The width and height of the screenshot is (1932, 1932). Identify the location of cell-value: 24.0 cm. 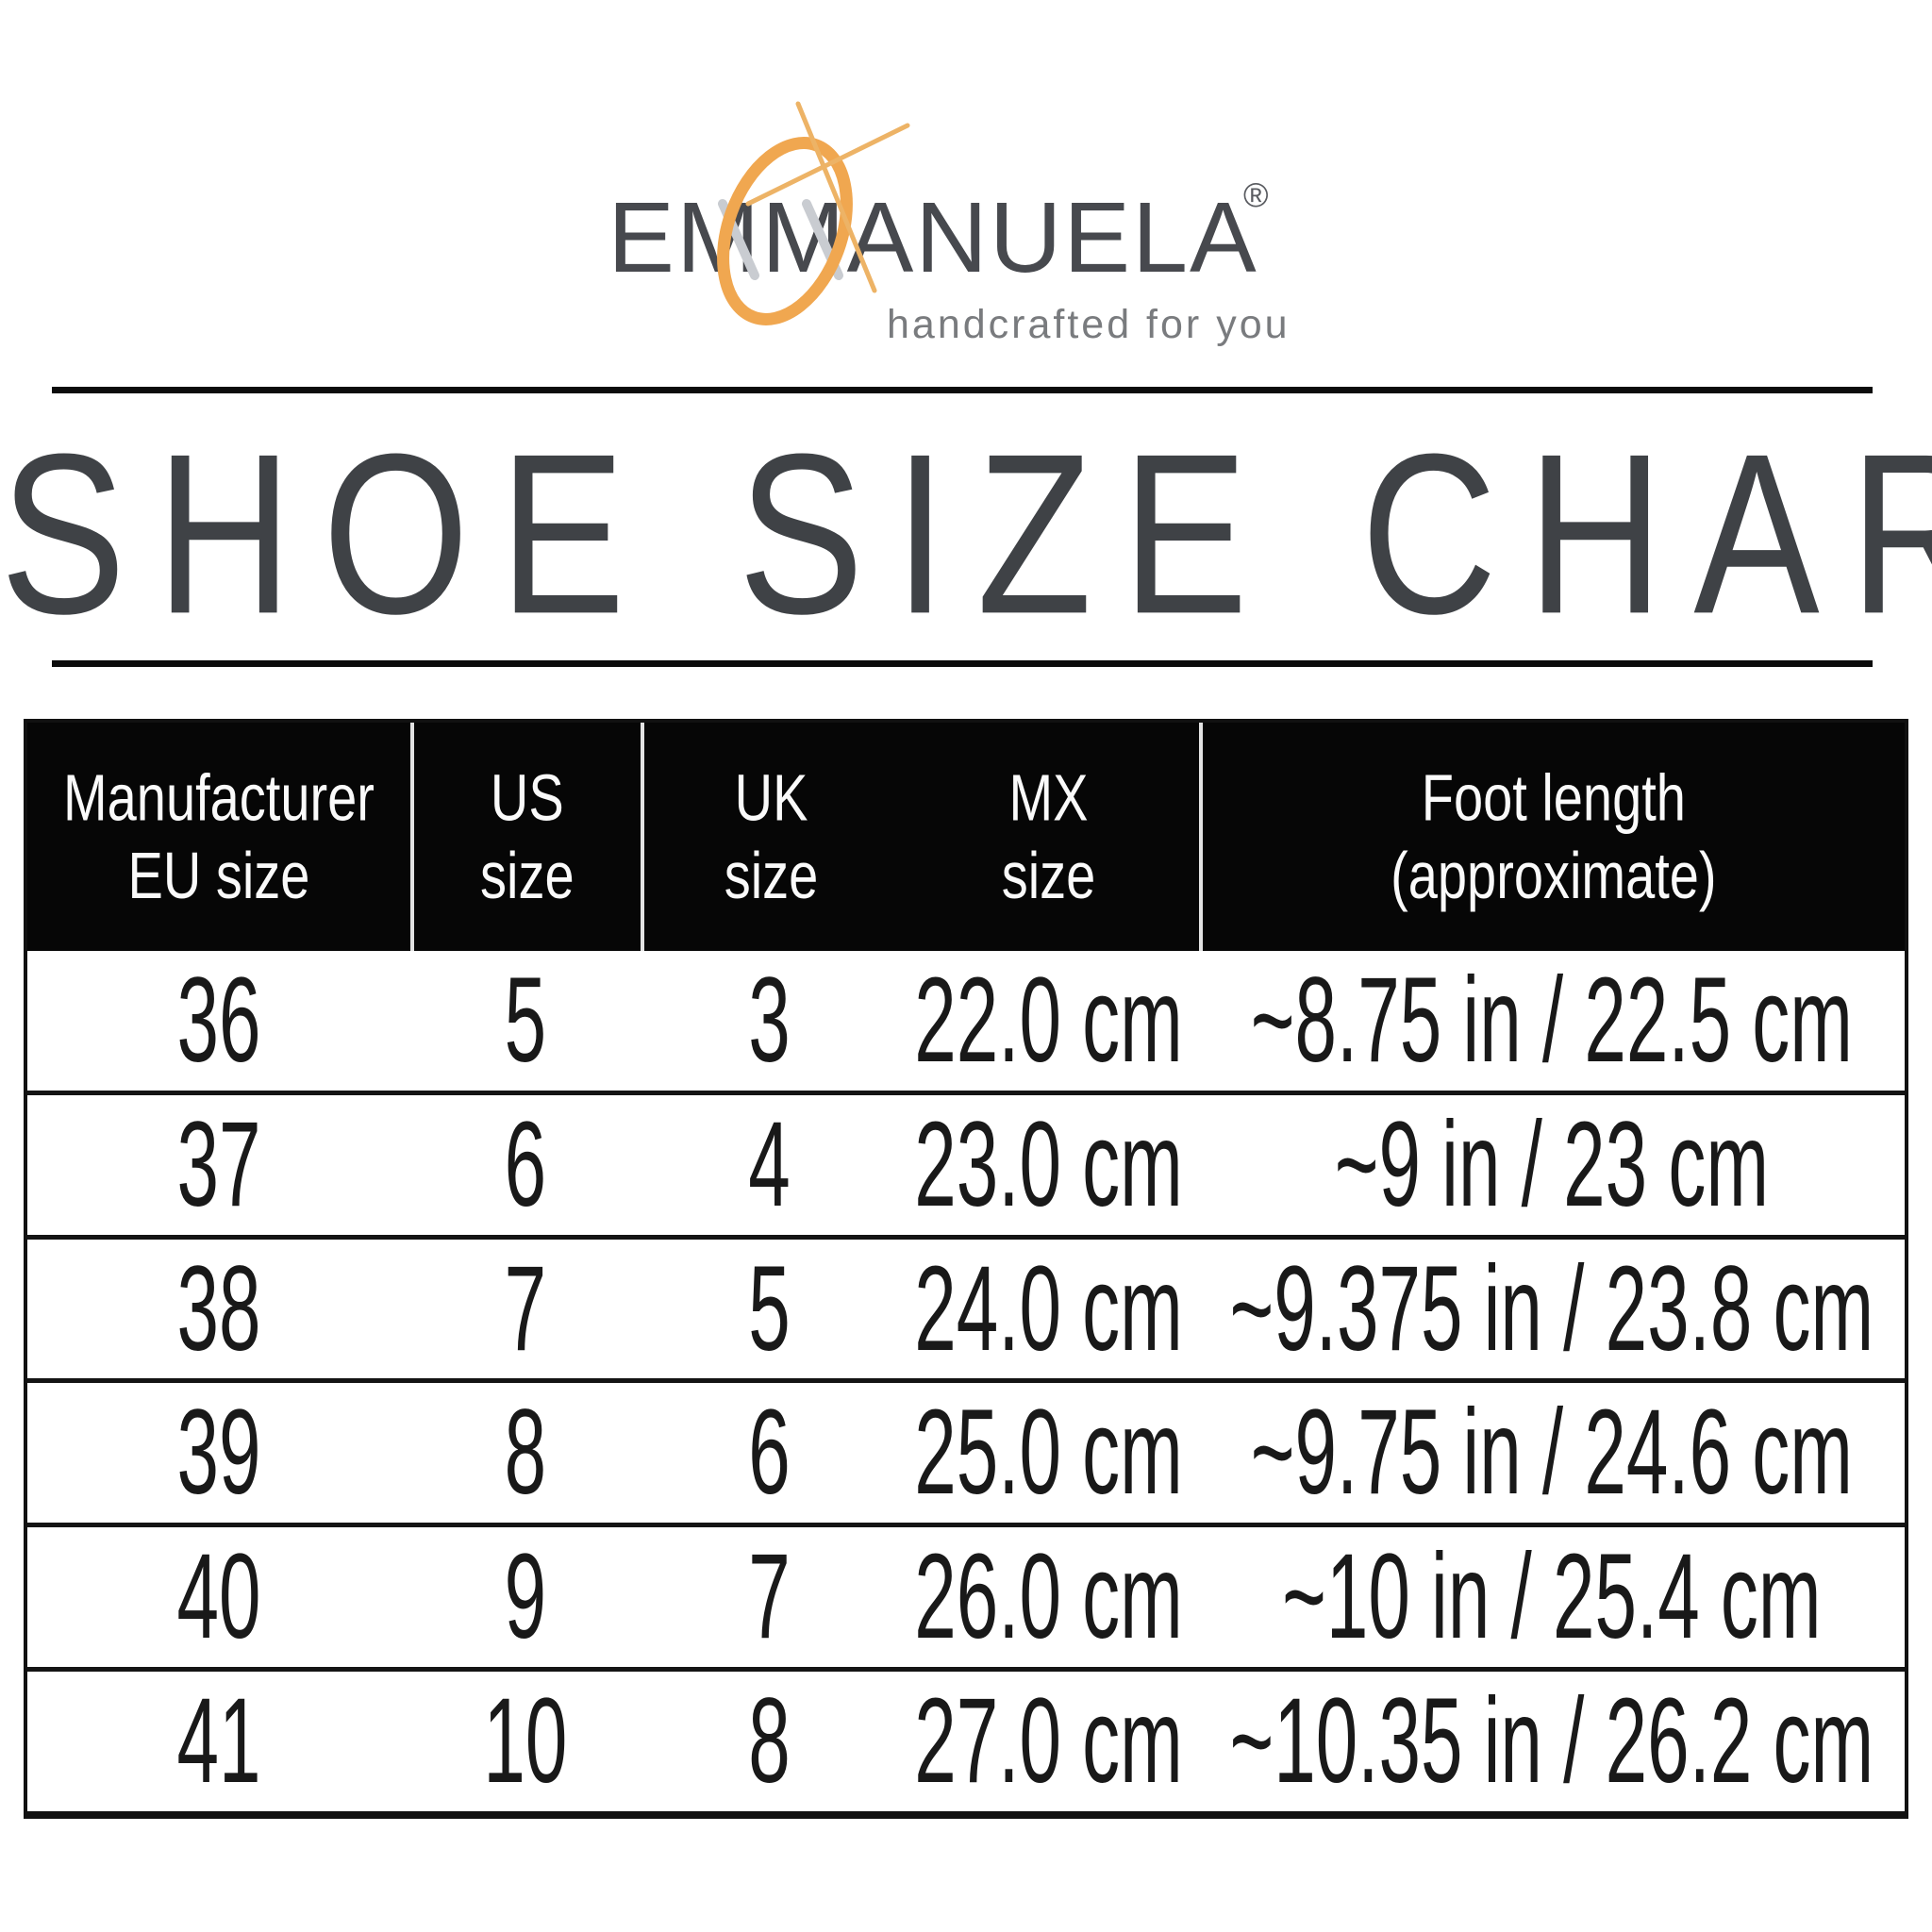
(1049, 1308).